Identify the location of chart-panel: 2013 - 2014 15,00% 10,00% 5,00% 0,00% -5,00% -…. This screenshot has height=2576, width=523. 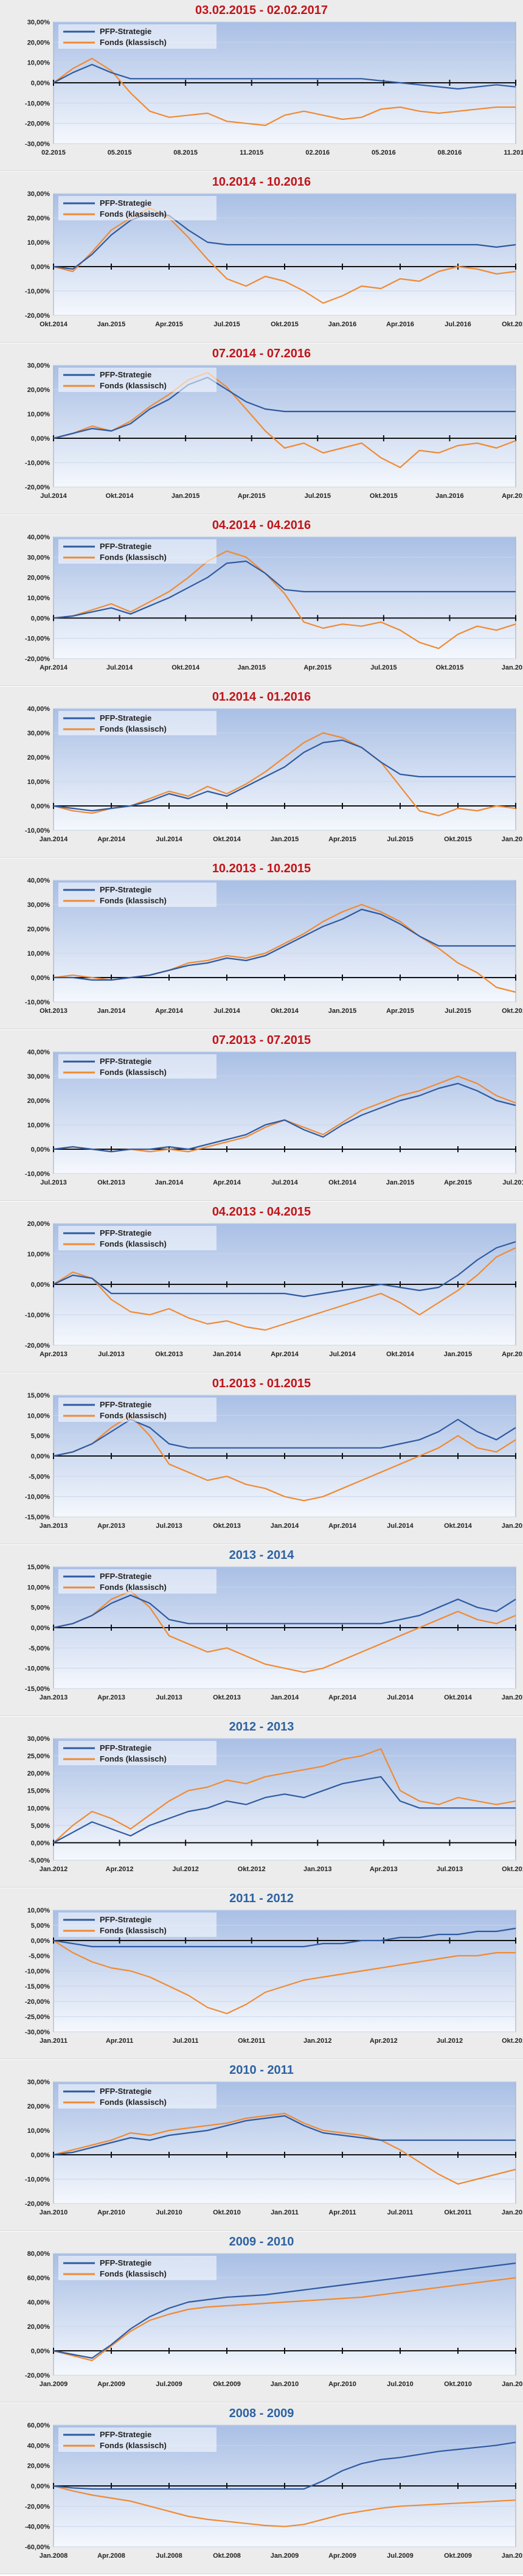
(261, 1630).